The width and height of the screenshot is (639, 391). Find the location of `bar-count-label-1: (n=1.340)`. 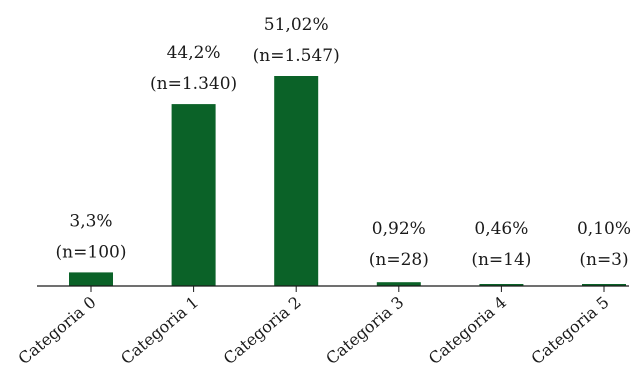

bar-count-label-1: (n=1.340) is located at coordinates (193, 84).